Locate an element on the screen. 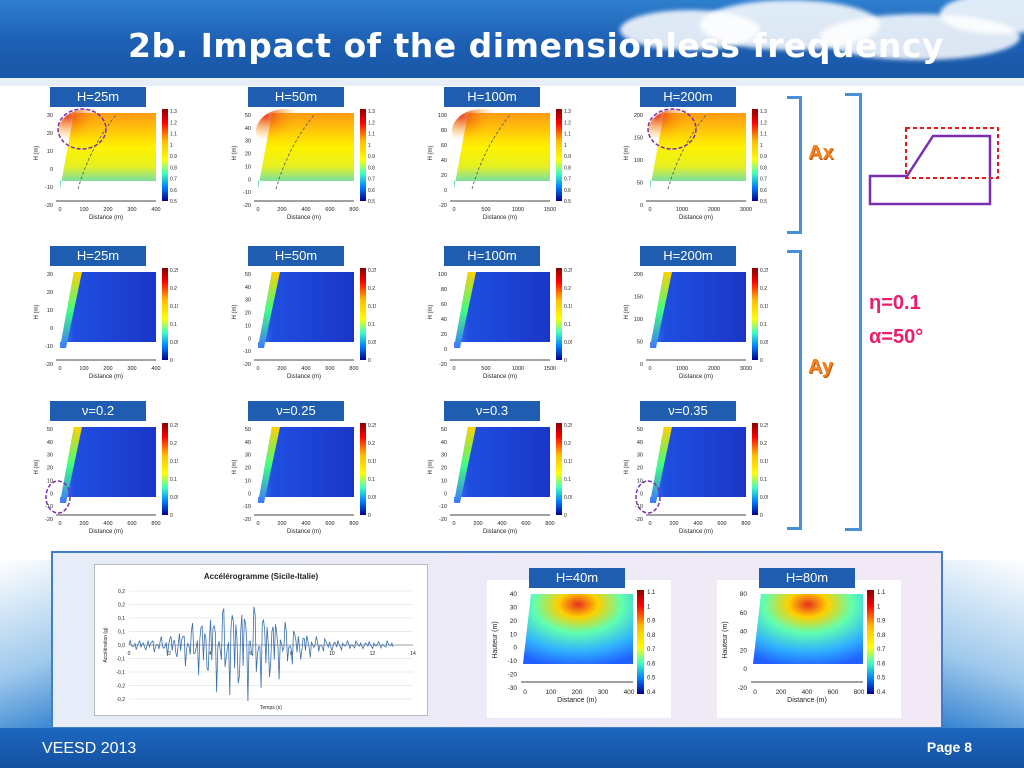 This screenshot has height=768, width=1024. bracket-ax is located at coordinates (794, 165).